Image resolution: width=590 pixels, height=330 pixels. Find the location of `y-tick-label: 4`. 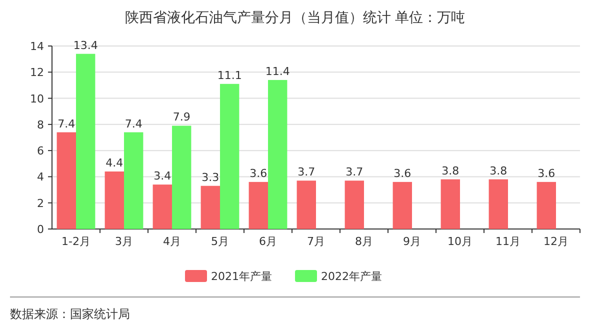

y-tick-label: 4 is located at coordinates (40, 177).